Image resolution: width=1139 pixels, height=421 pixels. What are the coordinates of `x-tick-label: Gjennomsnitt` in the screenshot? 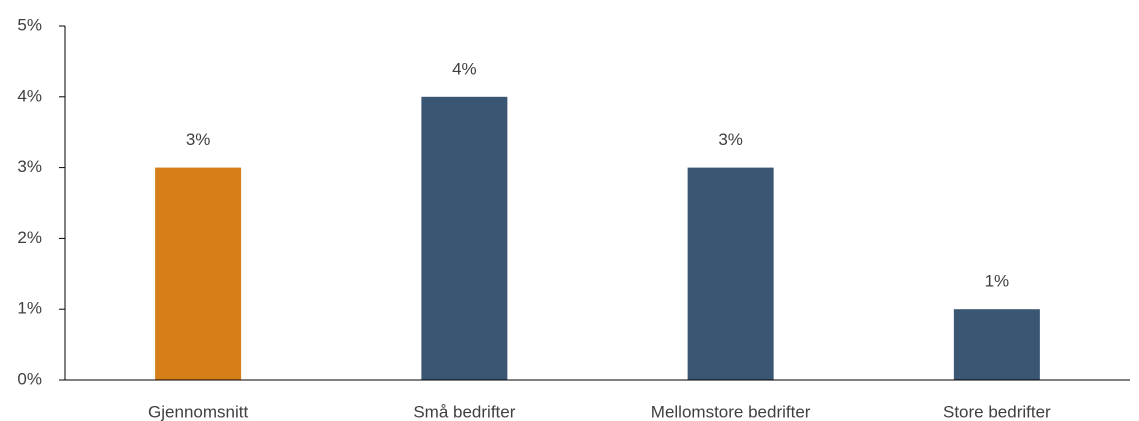 It's located at (198, 411).